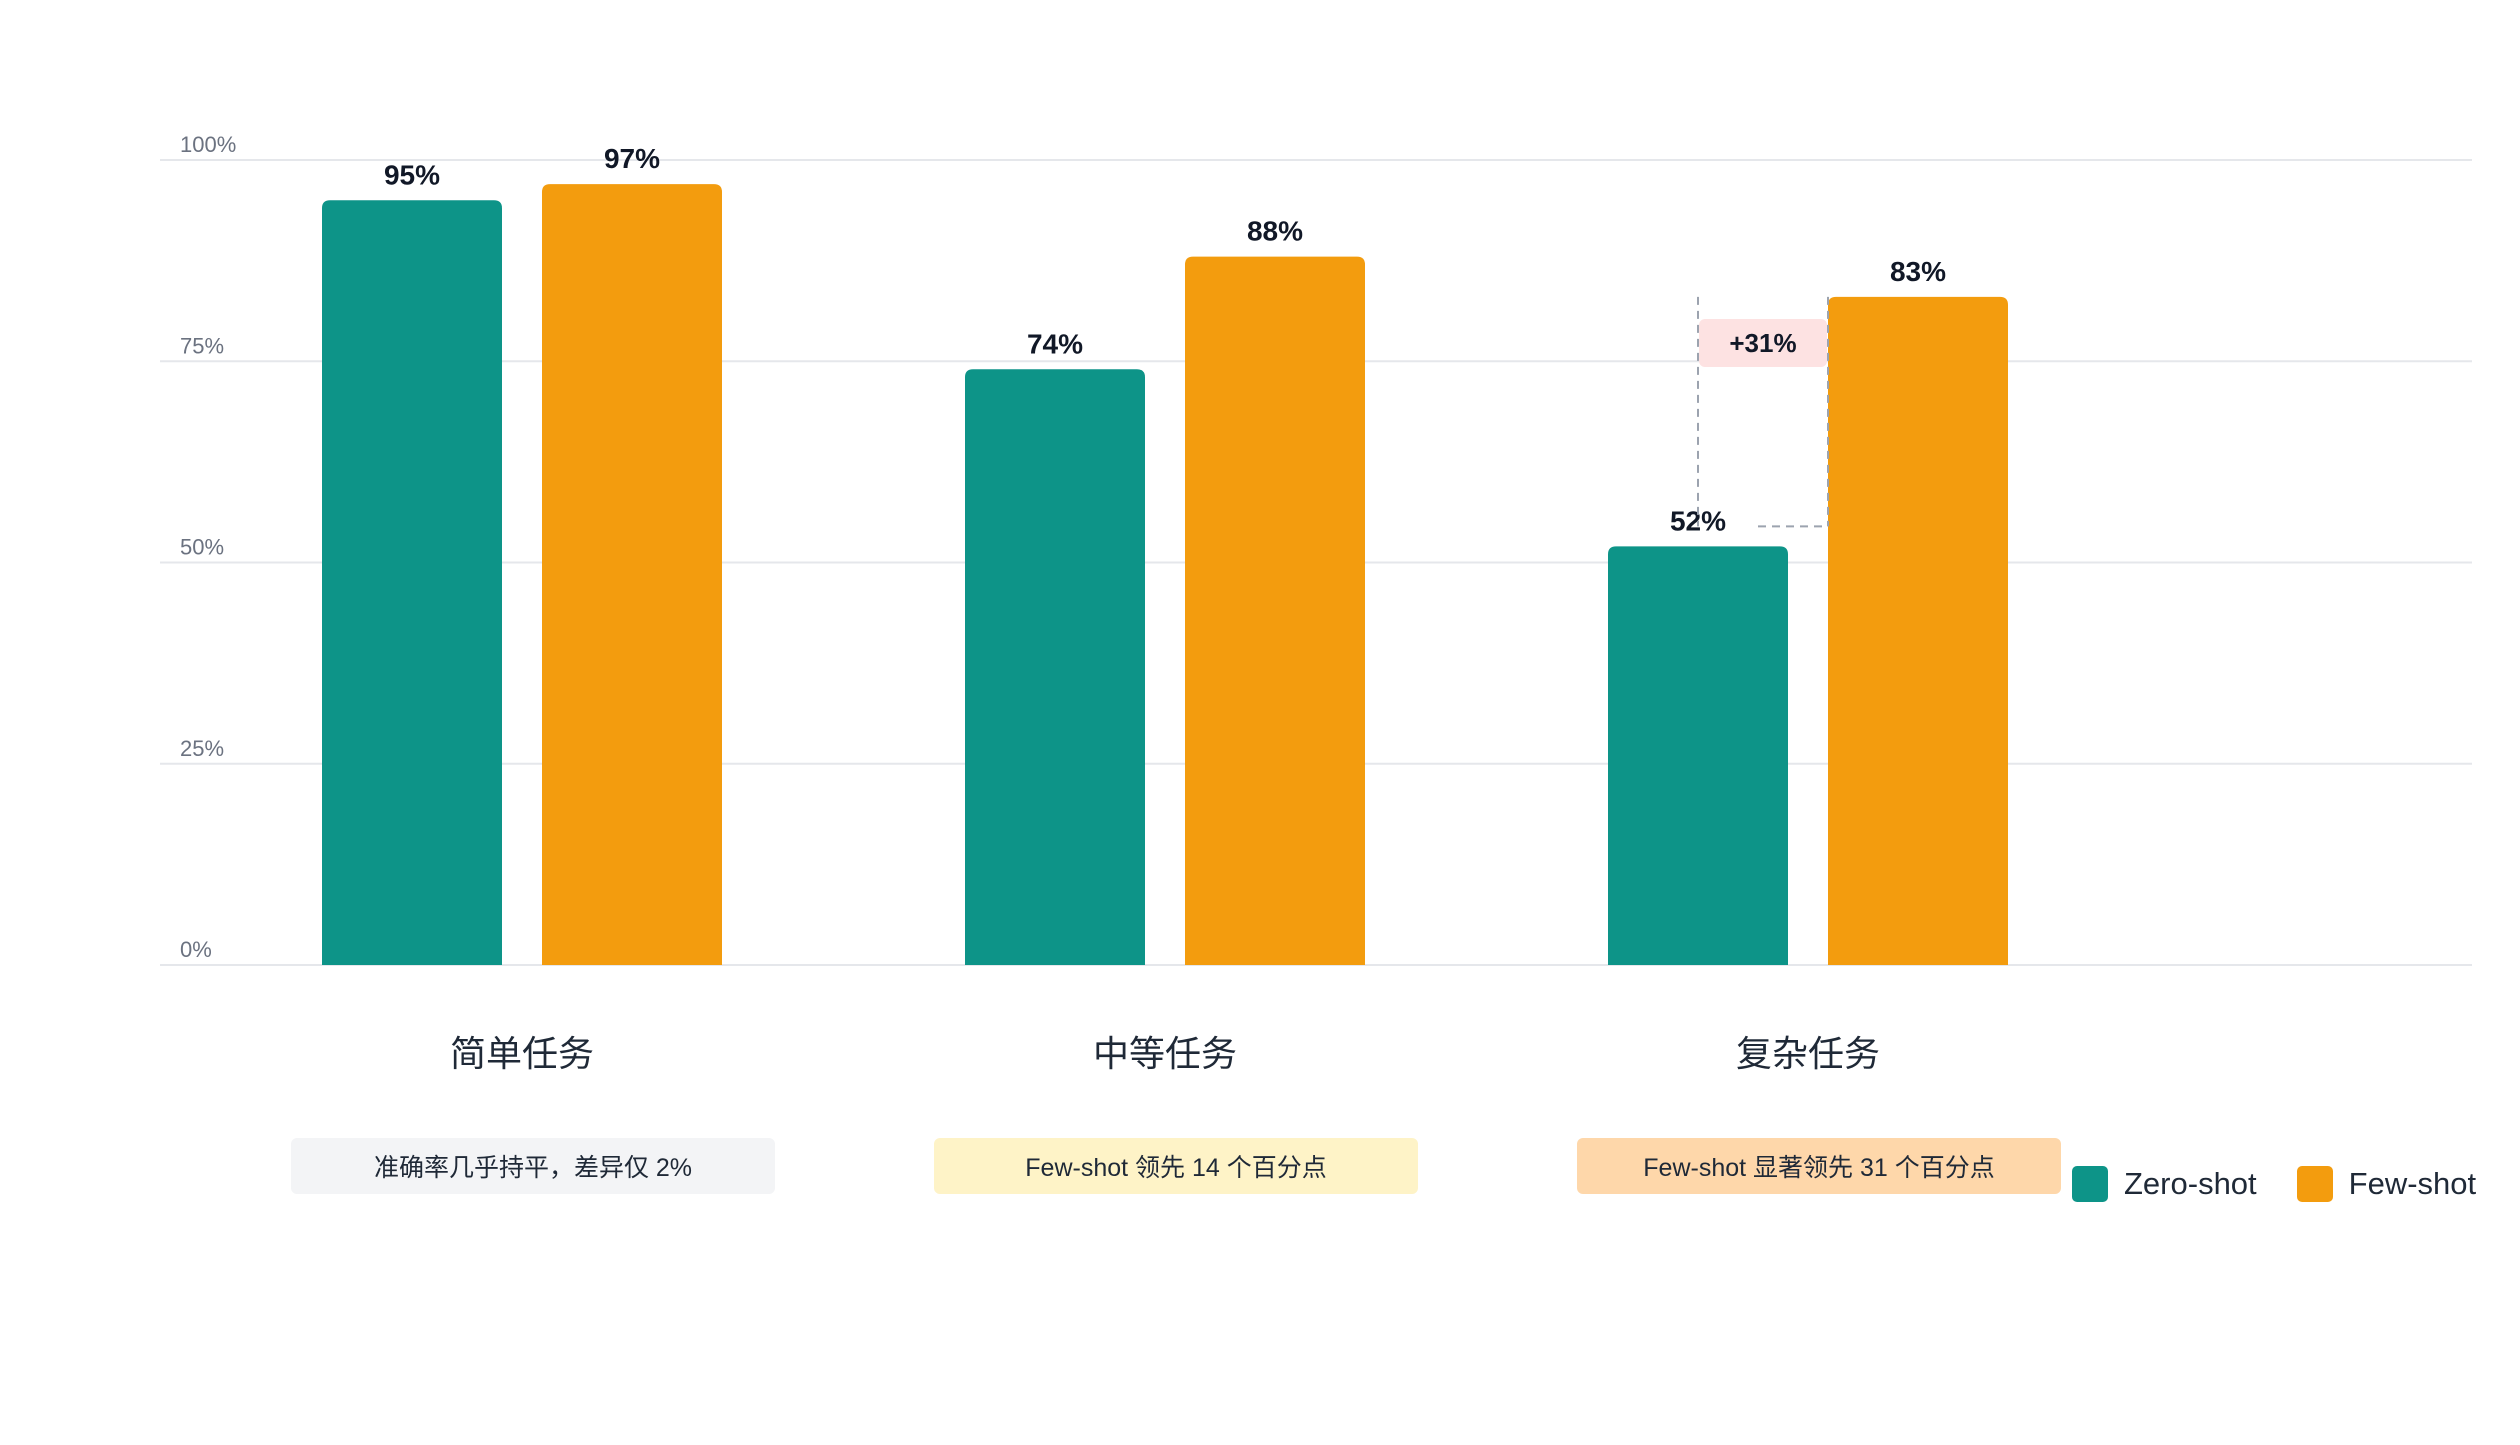  What do you see at coordinates (1176, 1166) in the screenshot?
I see `note-medium-task: Few-shot 领先 14 个百分点` at bounding box center [1176, 1166].